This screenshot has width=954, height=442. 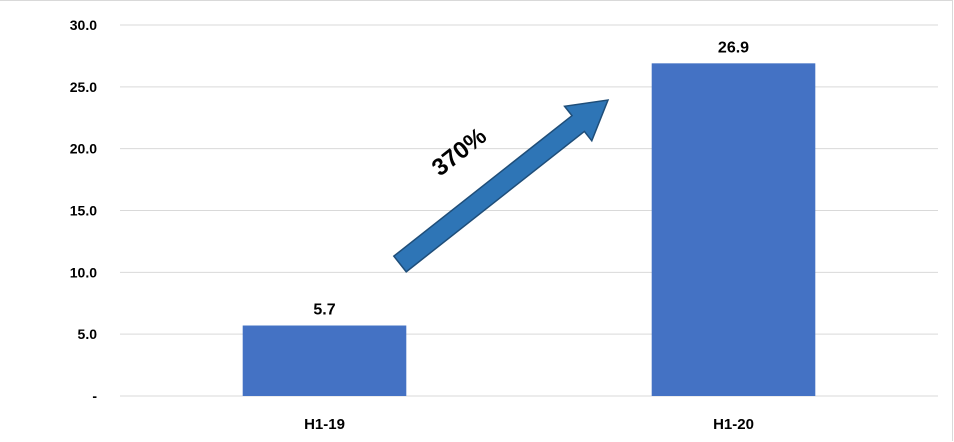 I want to click on growth-annotation: 370%, so click(x=501, y=186).